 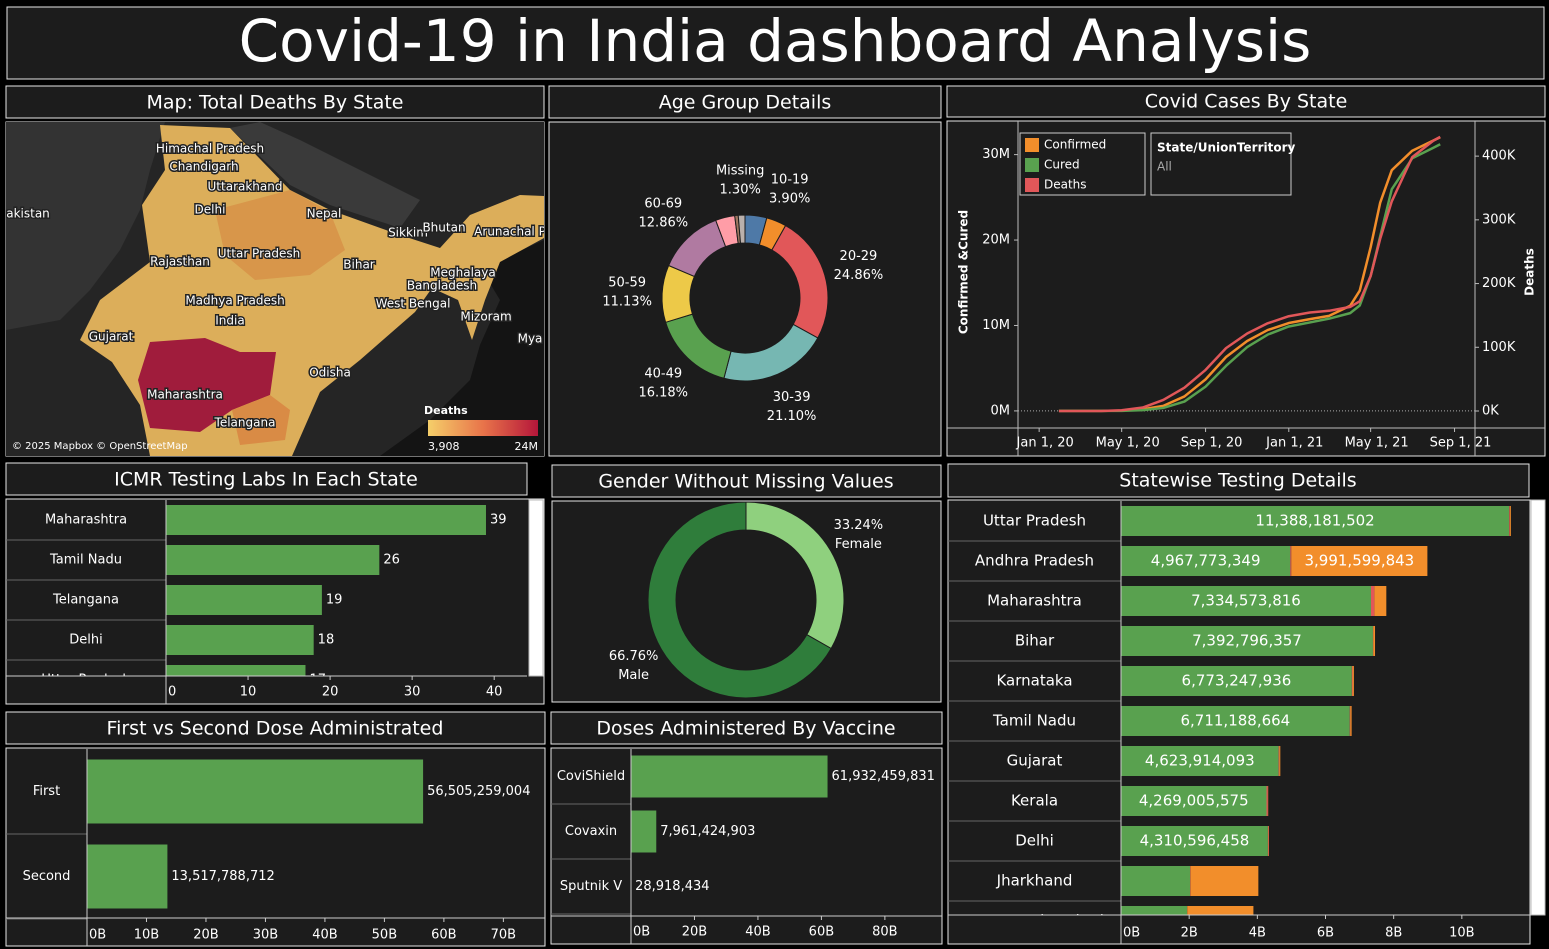 What do you see at coordinates (245, 423) in the screenshot?
I see `map-label: Telangana` at bounding box center [245, 423].